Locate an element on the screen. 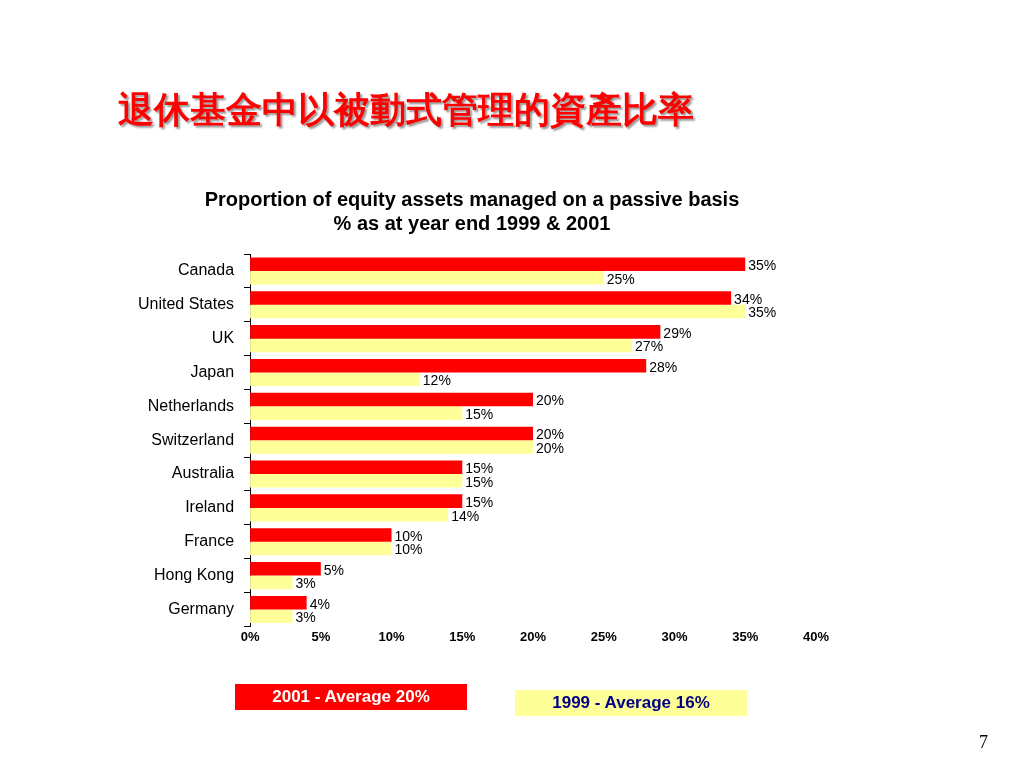 This screenshot has width=1024, height=768. x-tick-label: 20% is located at coordinates (533, 636).